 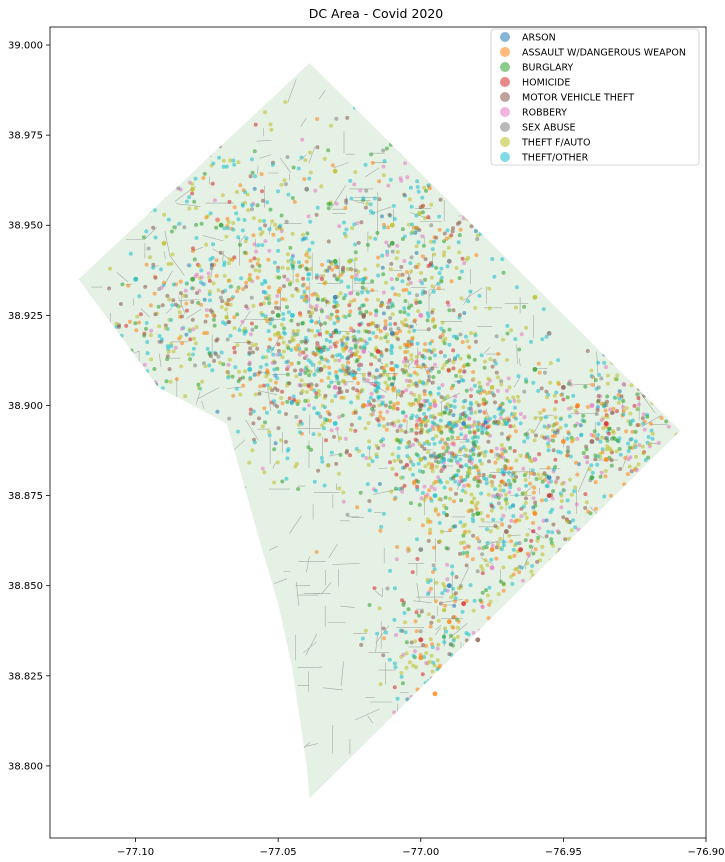 What do you see at coordinates (25, 586) in the screenshot?
I see `y-tick-label: 38.850` at bounding box center [25, 586].